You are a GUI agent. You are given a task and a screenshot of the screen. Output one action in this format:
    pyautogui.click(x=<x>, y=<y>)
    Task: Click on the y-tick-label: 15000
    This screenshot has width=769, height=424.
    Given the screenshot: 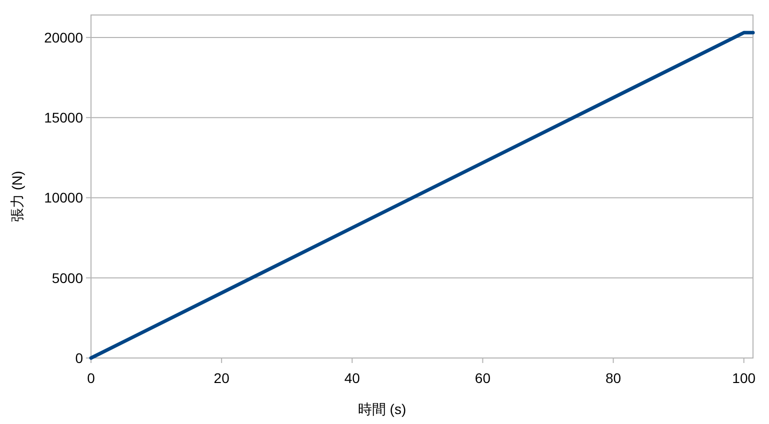 What is the action you would take?
    pyautogui.click(x=64, y=118)
    